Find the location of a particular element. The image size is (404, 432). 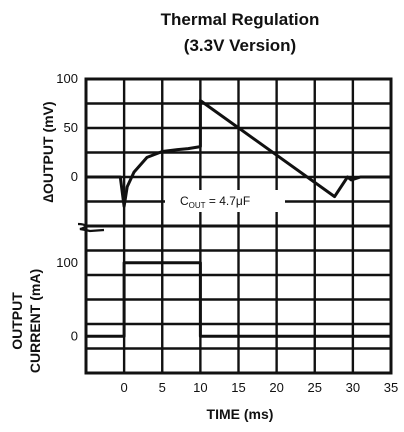

x-tick-label: 30 is located at coordinates (353, 387).